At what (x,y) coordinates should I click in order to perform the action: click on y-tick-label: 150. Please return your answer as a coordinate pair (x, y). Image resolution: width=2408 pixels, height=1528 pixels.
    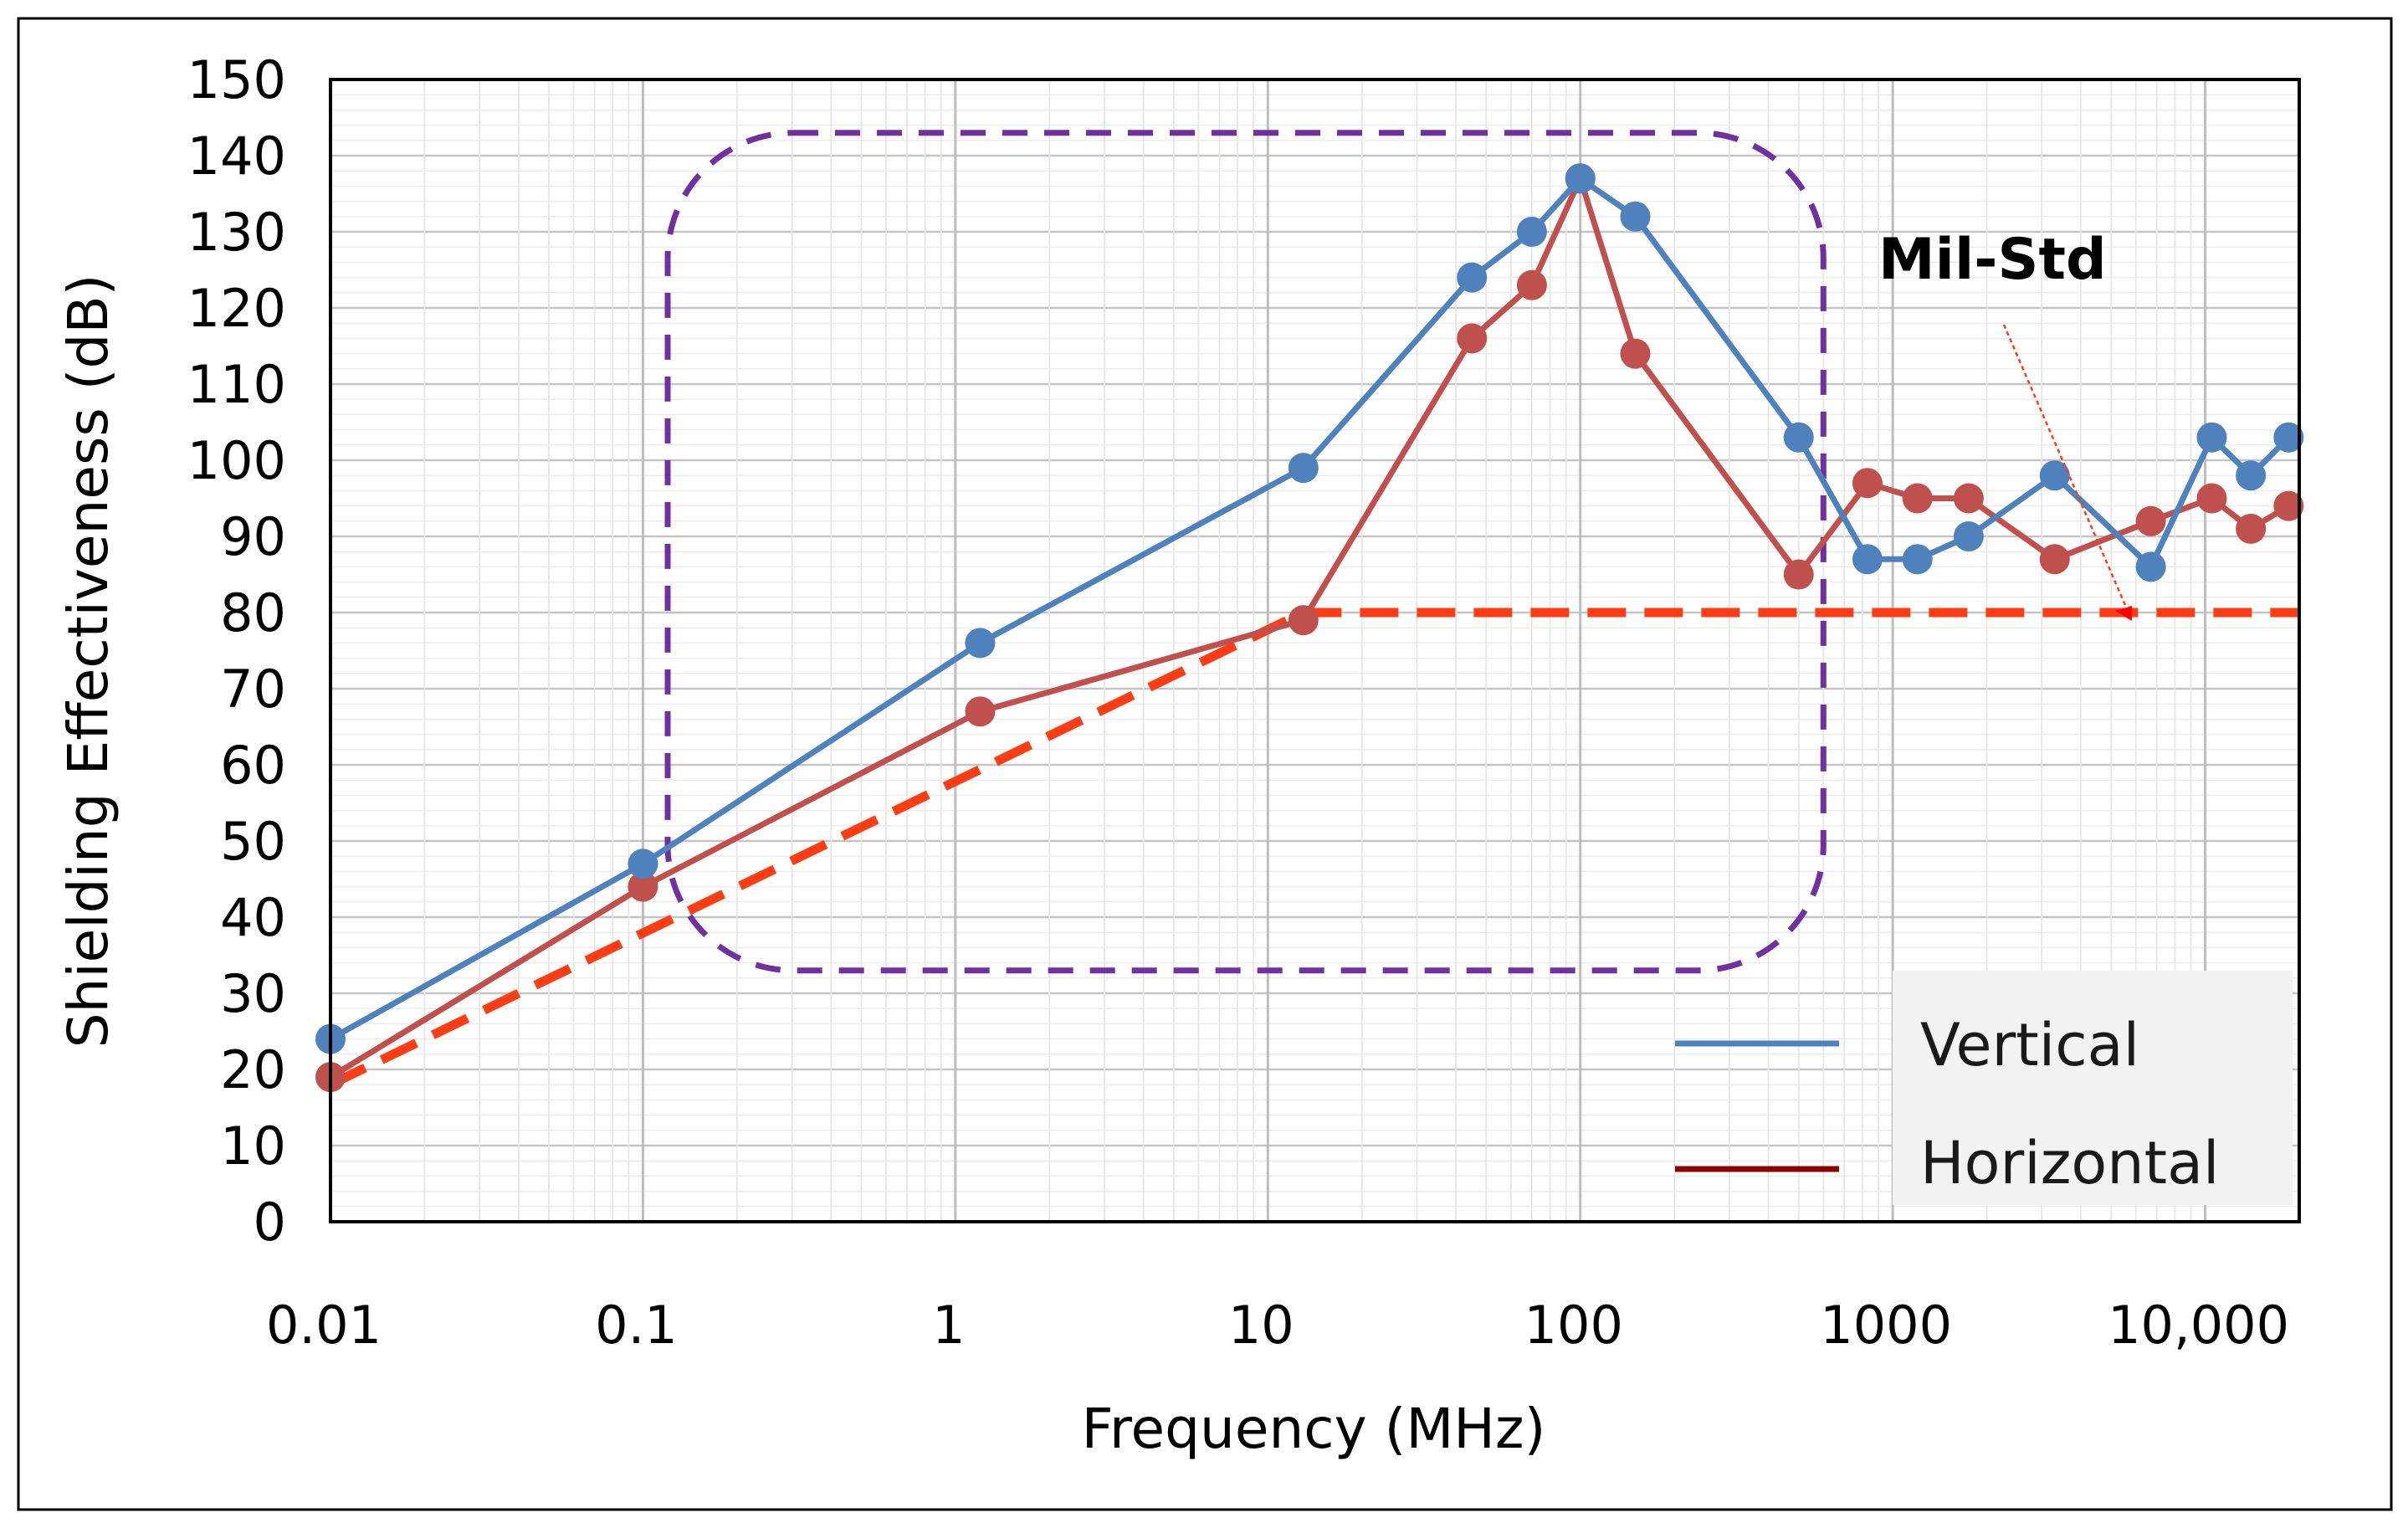
    Looking at the image, I should click on (236, 79).